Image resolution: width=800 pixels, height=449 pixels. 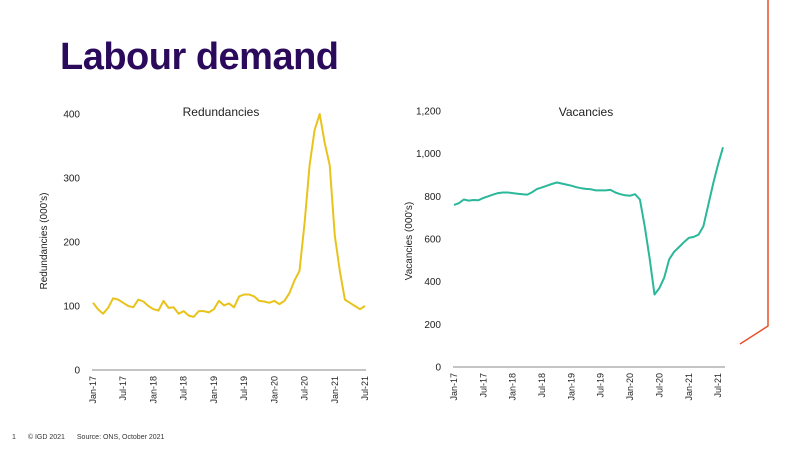 What do you see at coordinates (46, 437) in the screenshot?
I see `copyright: © IGD 2021` at bounding box center [46, 437].